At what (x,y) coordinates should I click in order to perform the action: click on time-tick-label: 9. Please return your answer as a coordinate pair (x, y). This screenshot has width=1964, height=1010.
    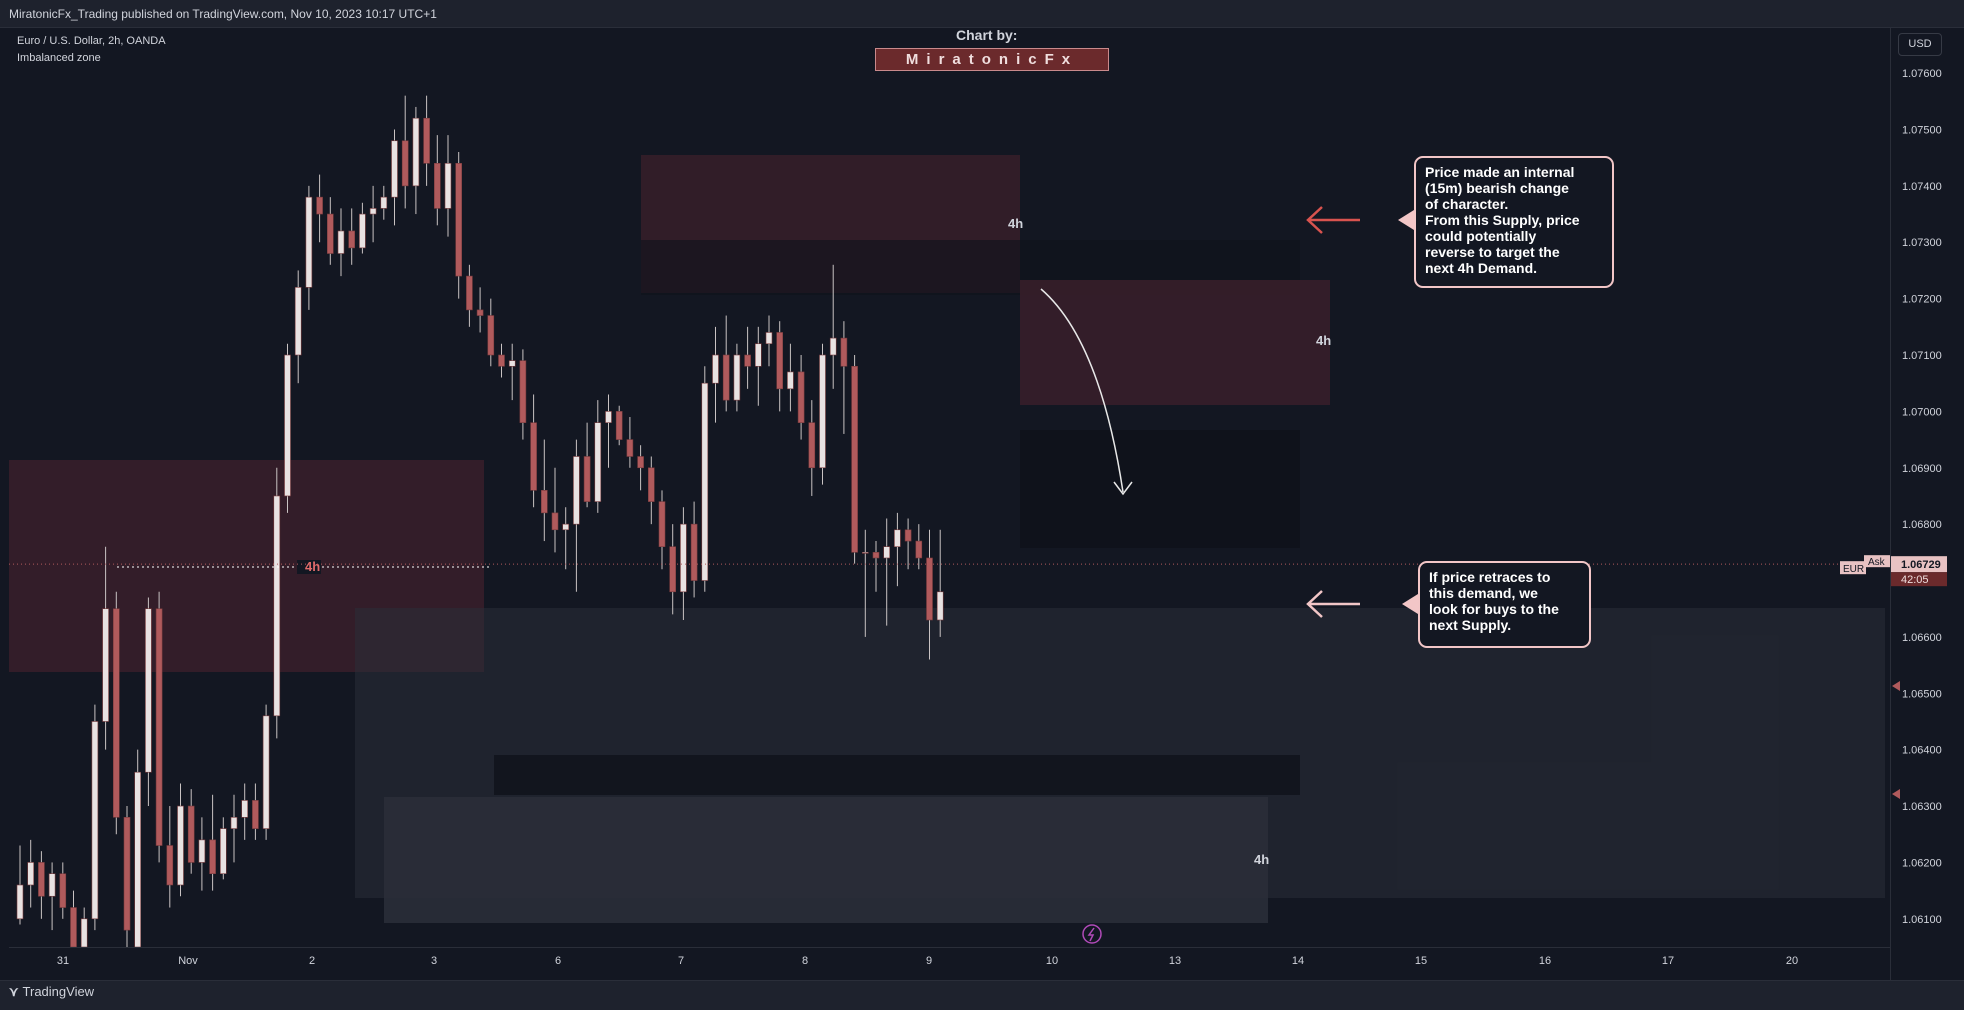
    Looking at the image, I should click on (929, 961).